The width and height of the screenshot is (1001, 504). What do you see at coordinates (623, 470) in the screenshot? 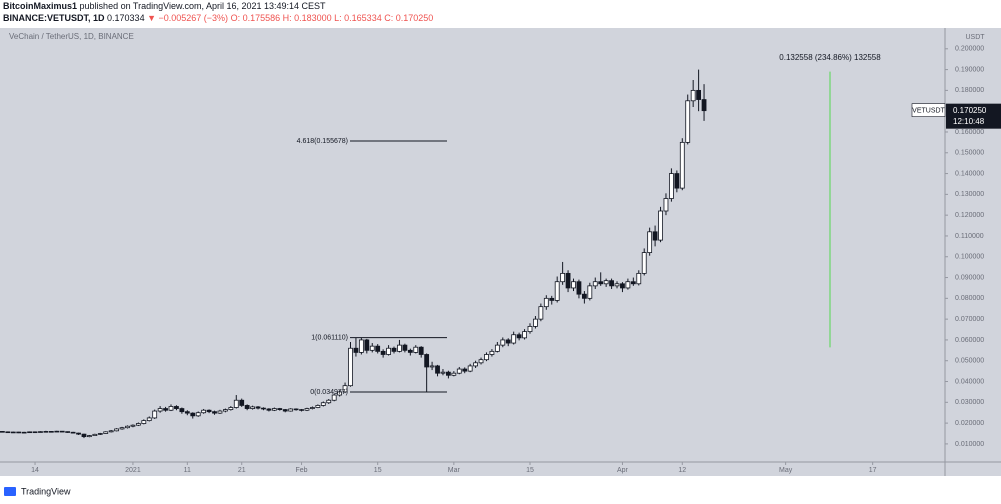
I see `x-tick-label: Apr` at bounding box center [623, 470].